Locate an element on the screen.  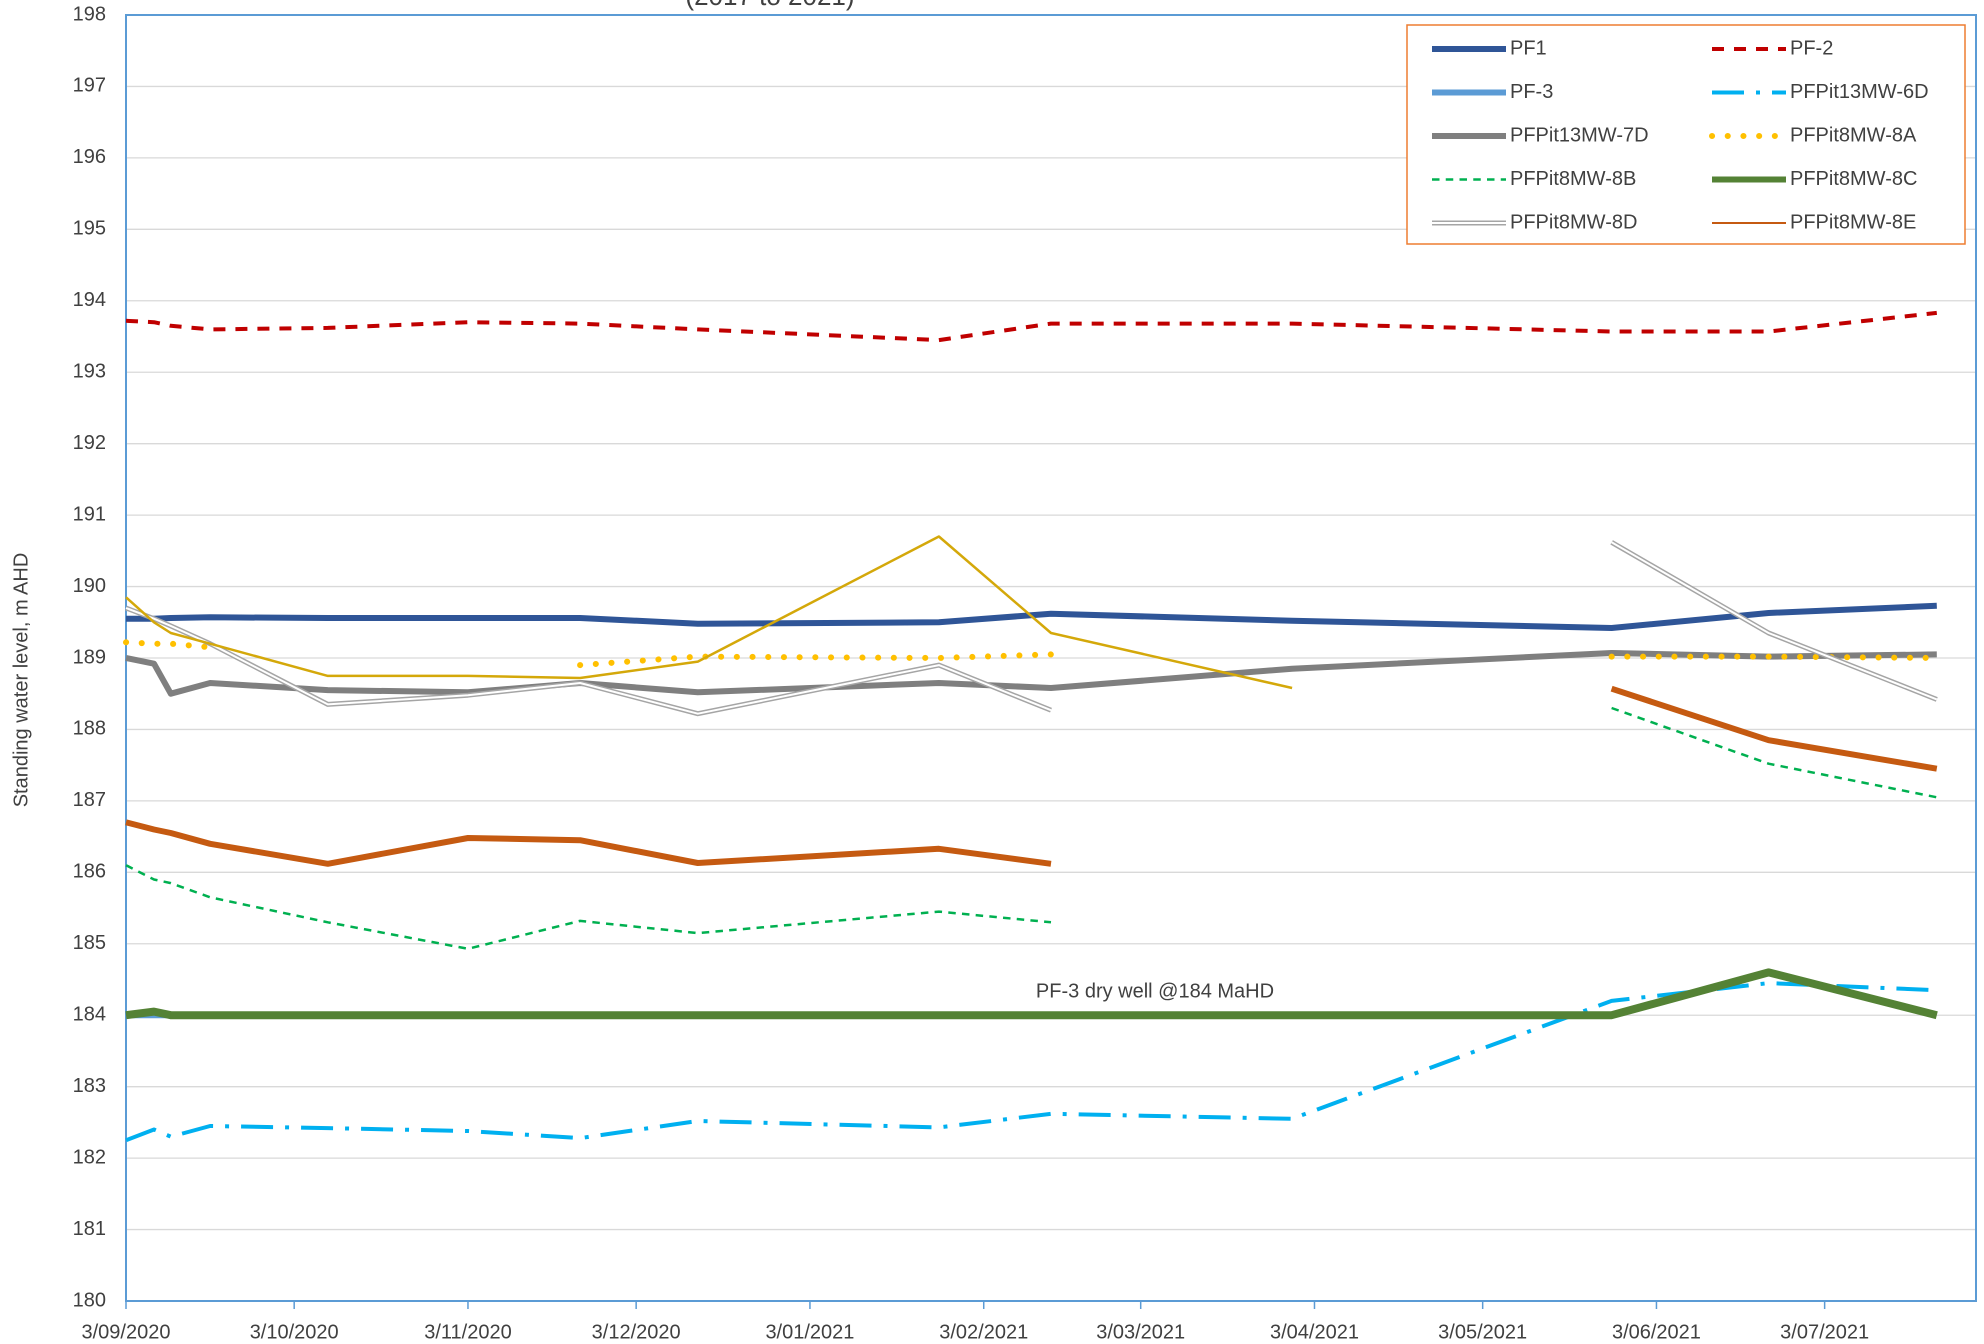
legend-label: PFPit8MW-8B is located at coordinates (1573, 179).